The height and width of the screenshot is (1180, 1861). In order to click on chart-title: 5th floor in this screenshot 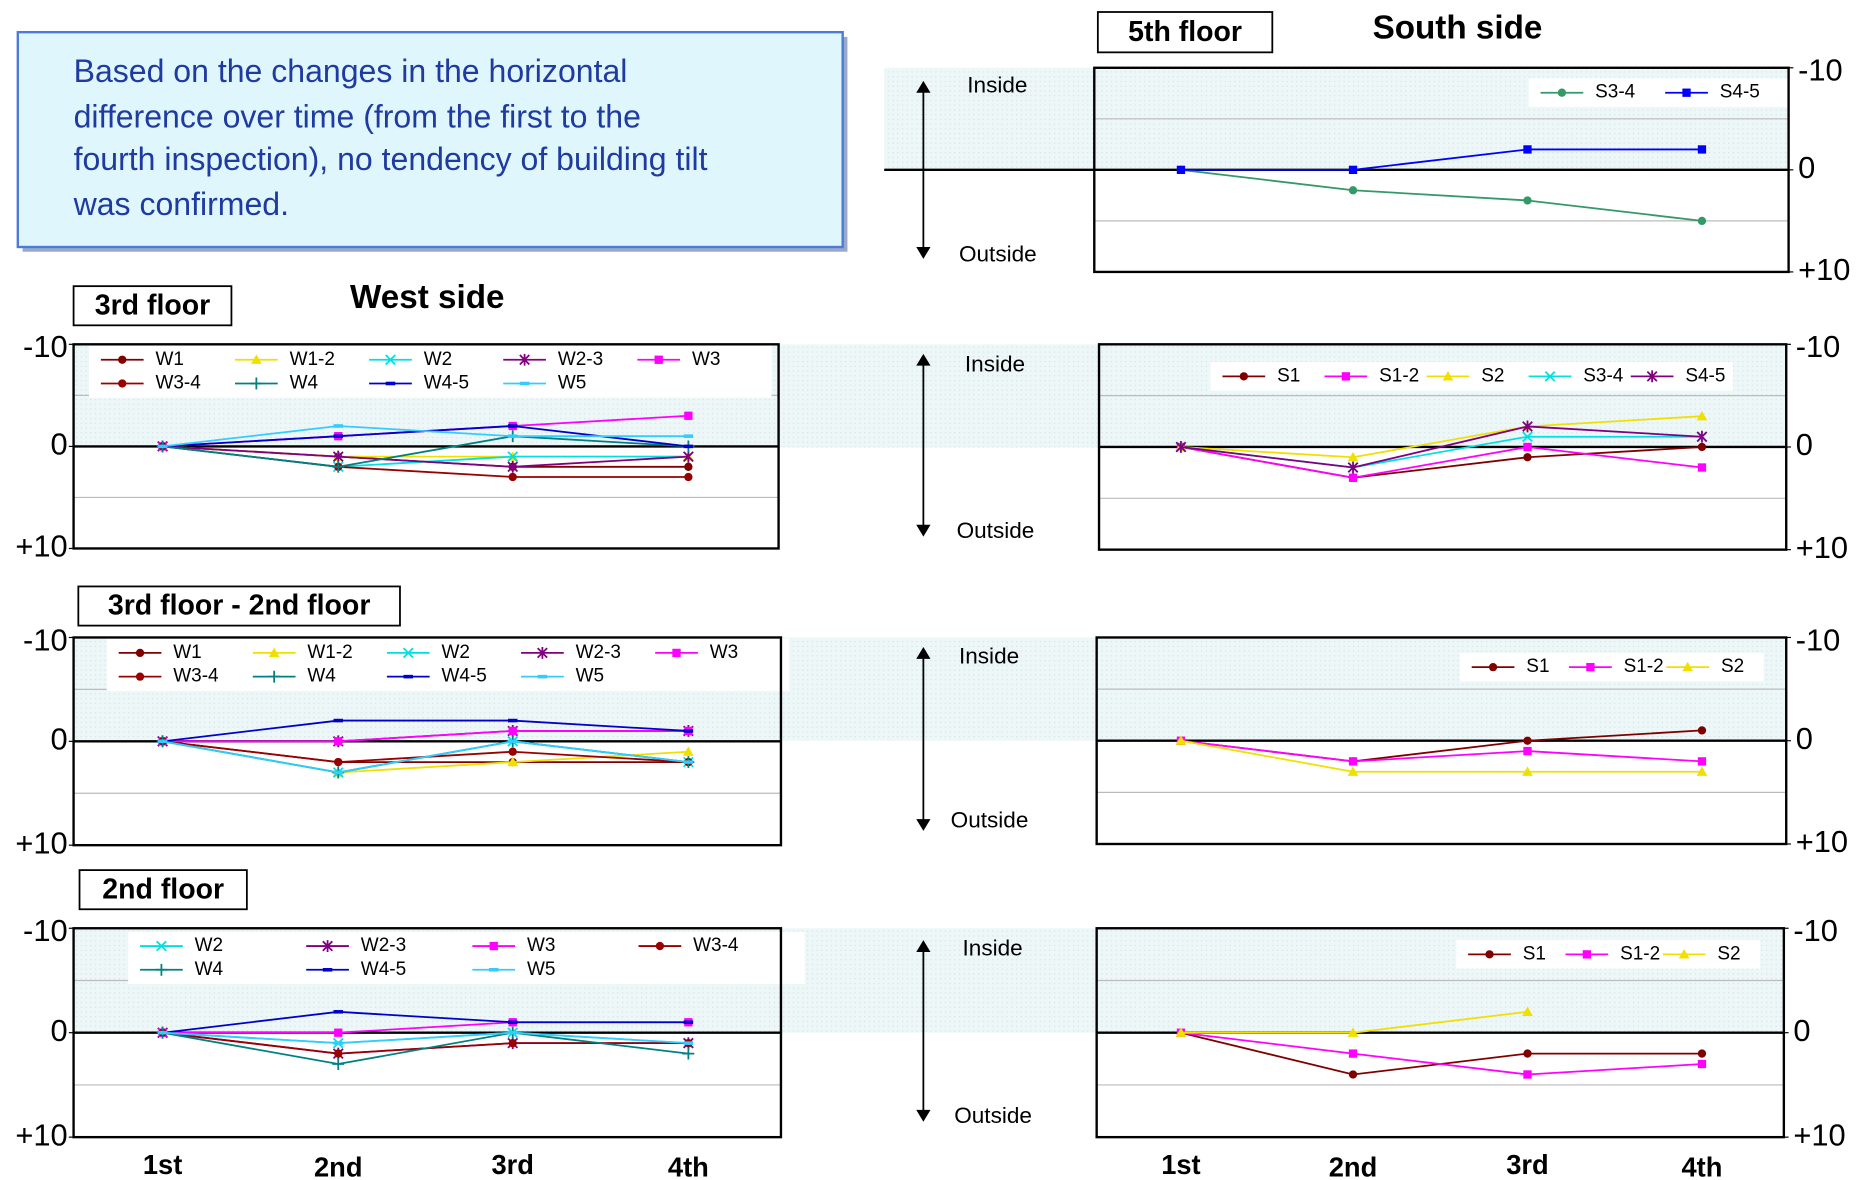, I will do `click(1185, 32)`.